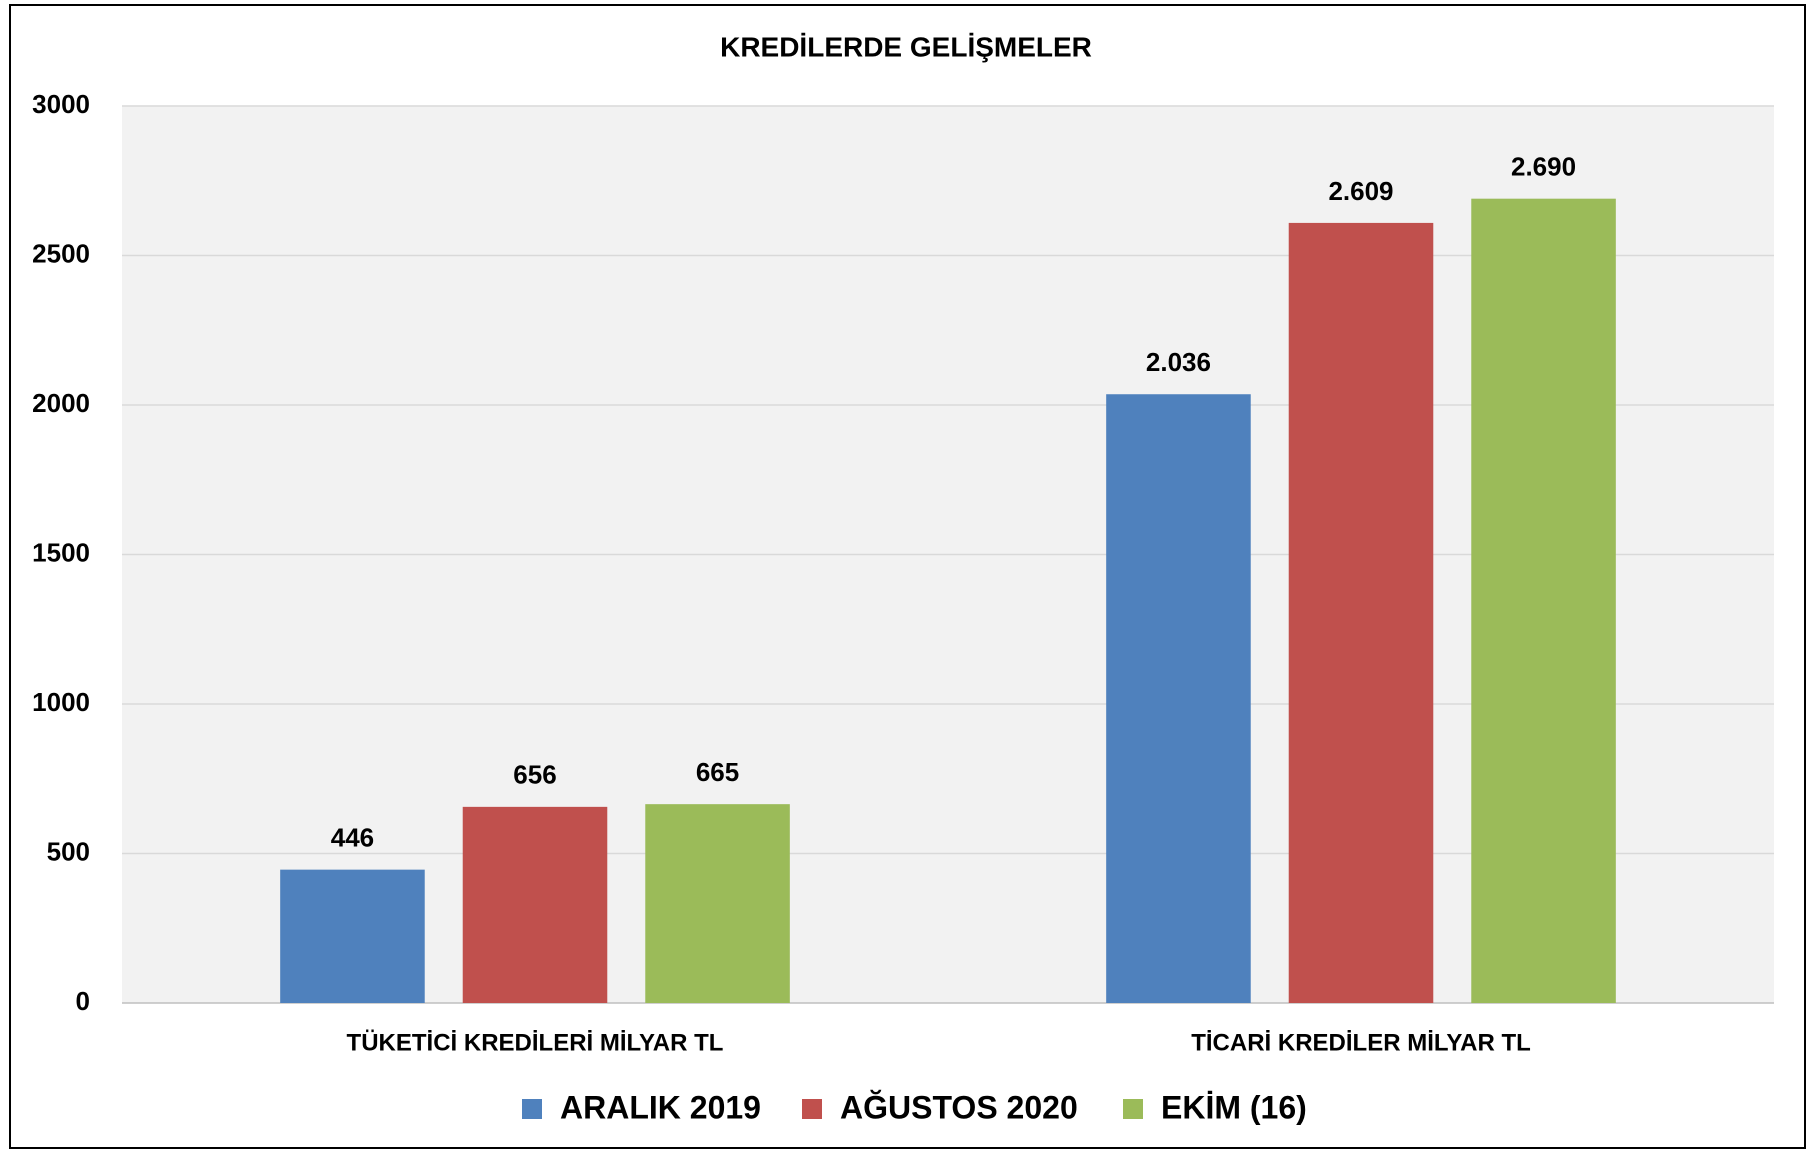 This screenshot has height=1150, width=1812. Describe the element at coordinates (1234, 1107) in the screenshot. I see `legend-label: EKİM (16)` at that location.